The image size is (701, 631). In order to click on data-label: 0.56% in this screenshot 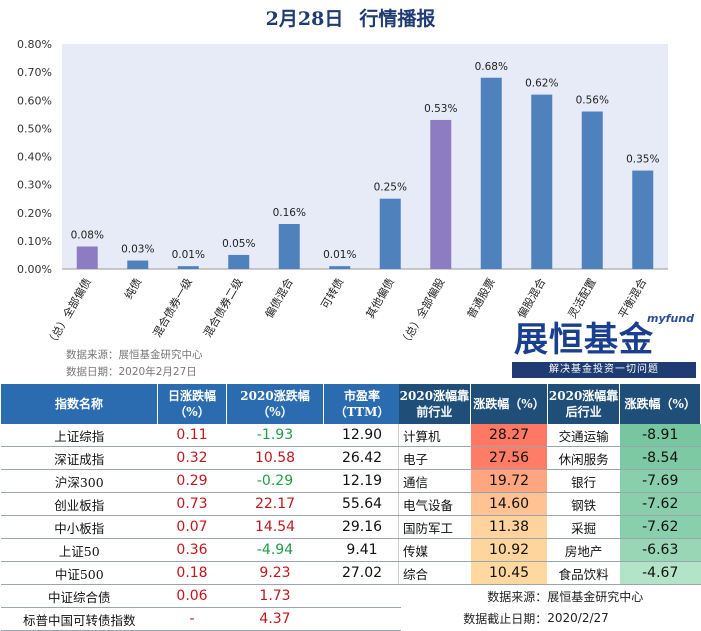, I will do `click(592, 101)`.